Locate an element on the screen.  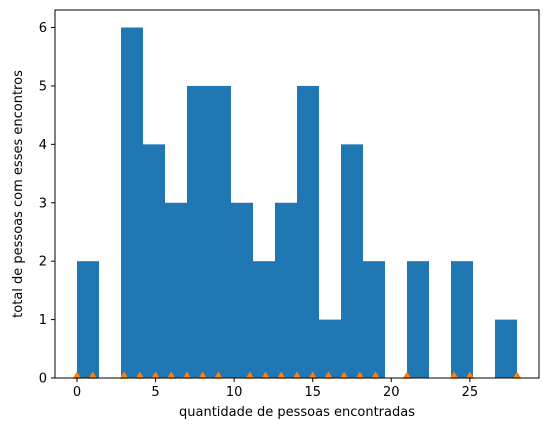
y-tick-label: 0 is located at coordinates (43, 379).